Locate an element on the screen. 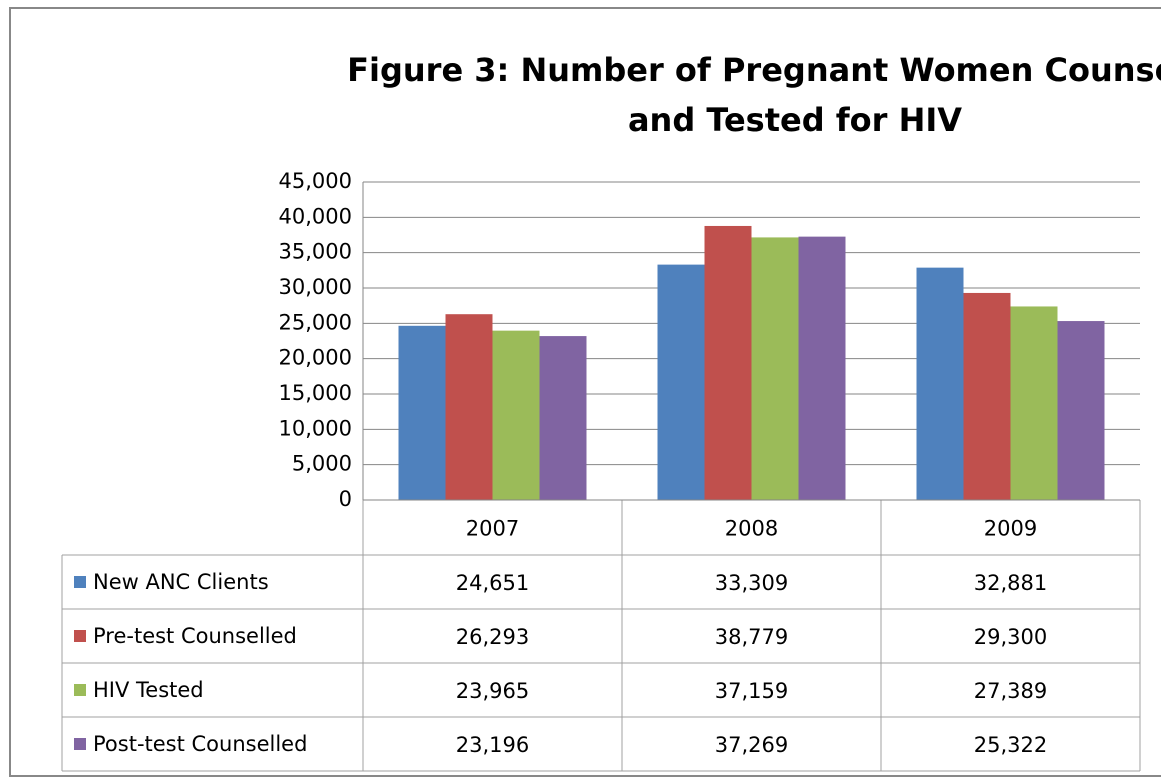  table-value: 23,196 is located at coordinates (492, 745).